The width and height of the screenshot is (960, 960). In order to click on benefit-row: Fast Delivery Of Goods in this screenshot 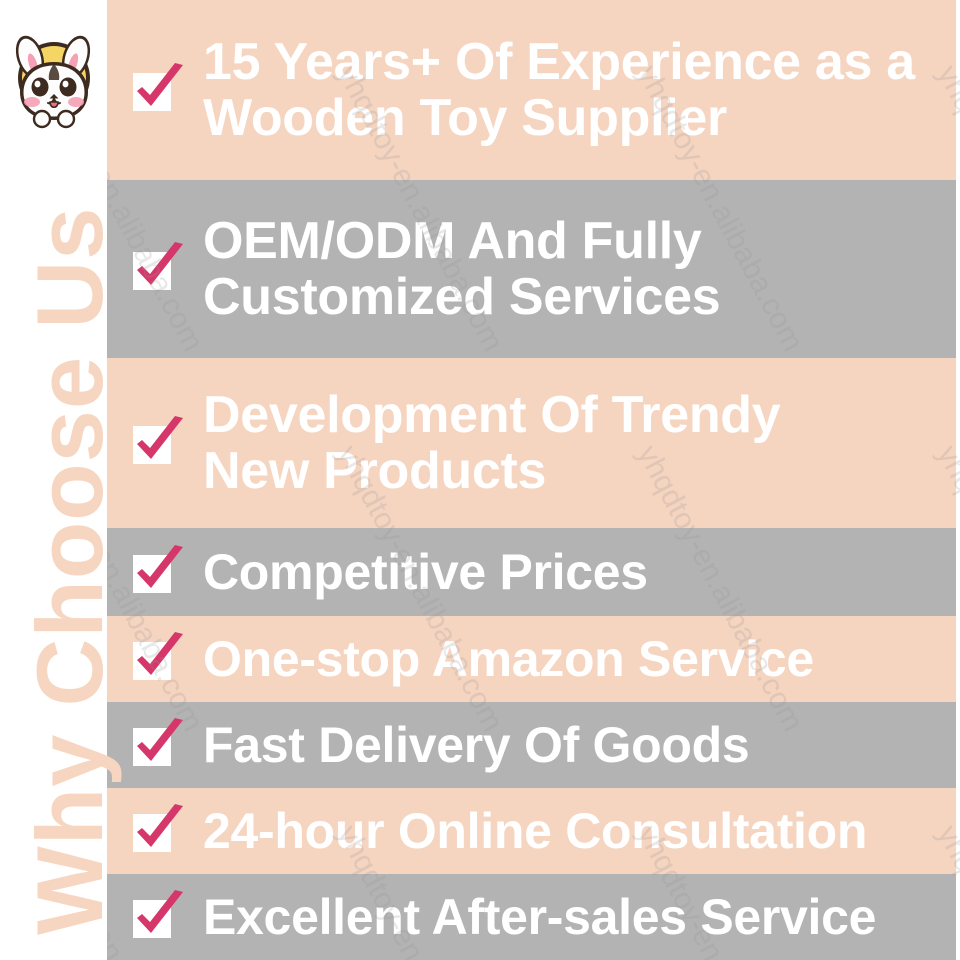, I will do `click(531, 745)`.